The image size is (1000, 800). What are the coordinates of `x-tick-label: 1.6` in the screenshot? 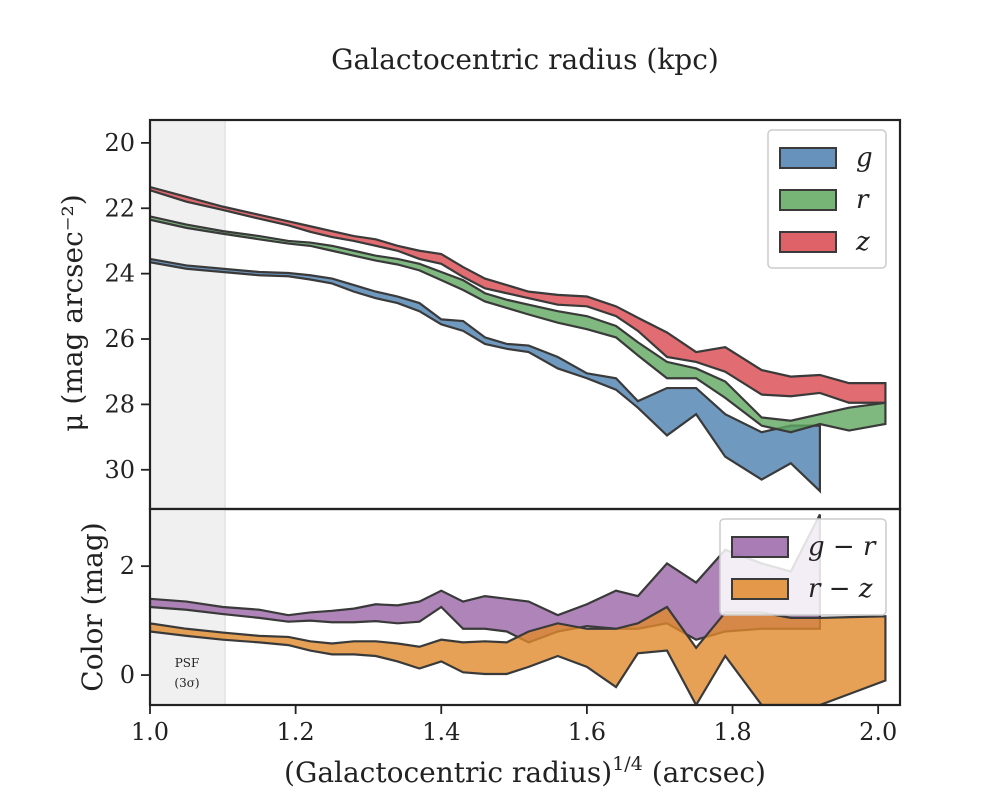 It's located at (587, 732).